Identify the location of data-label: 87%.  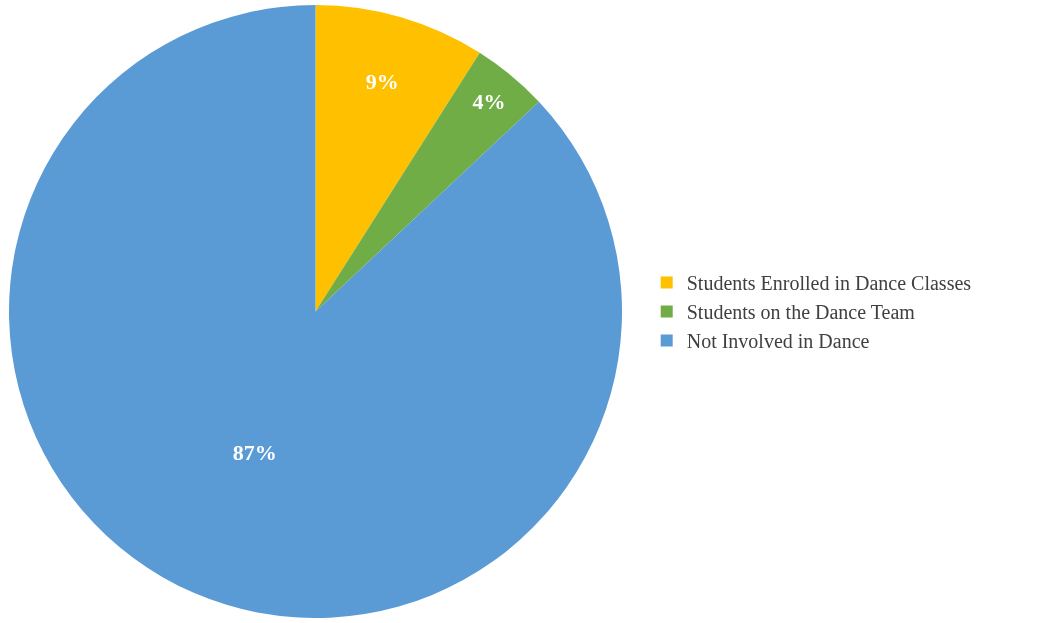
(254, 452).